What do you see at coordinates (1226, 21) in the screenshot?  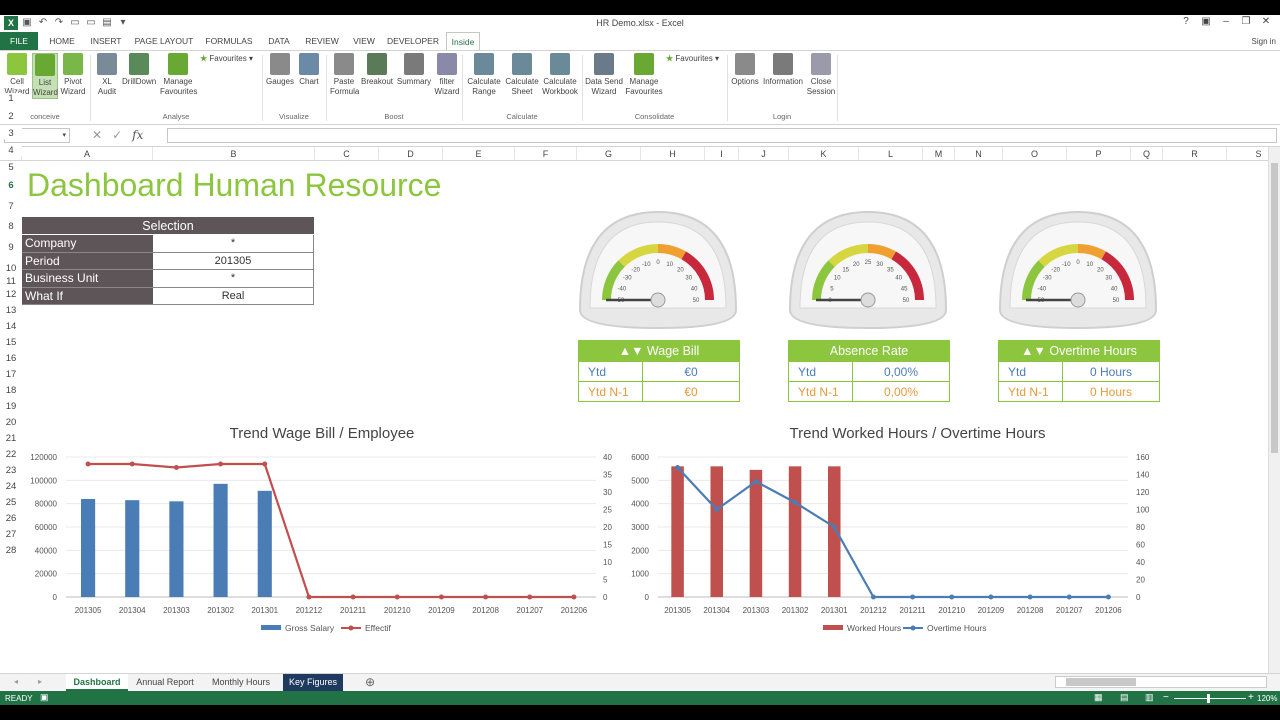 I see `minimize-icon: –` at bounding box center [1226, 21].